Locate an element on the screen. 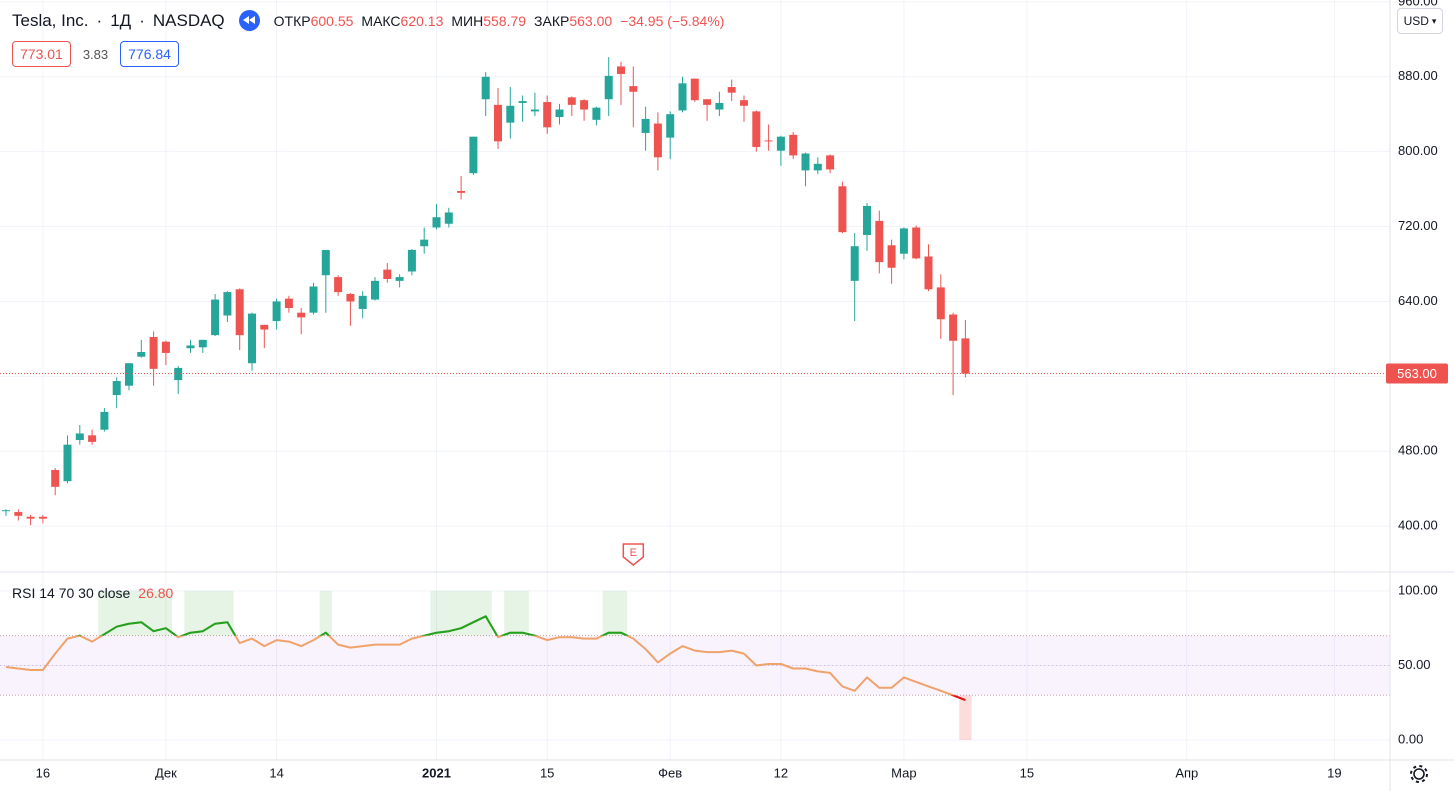  last-price-label: 563.00 is located at coordinates (1417, 373).